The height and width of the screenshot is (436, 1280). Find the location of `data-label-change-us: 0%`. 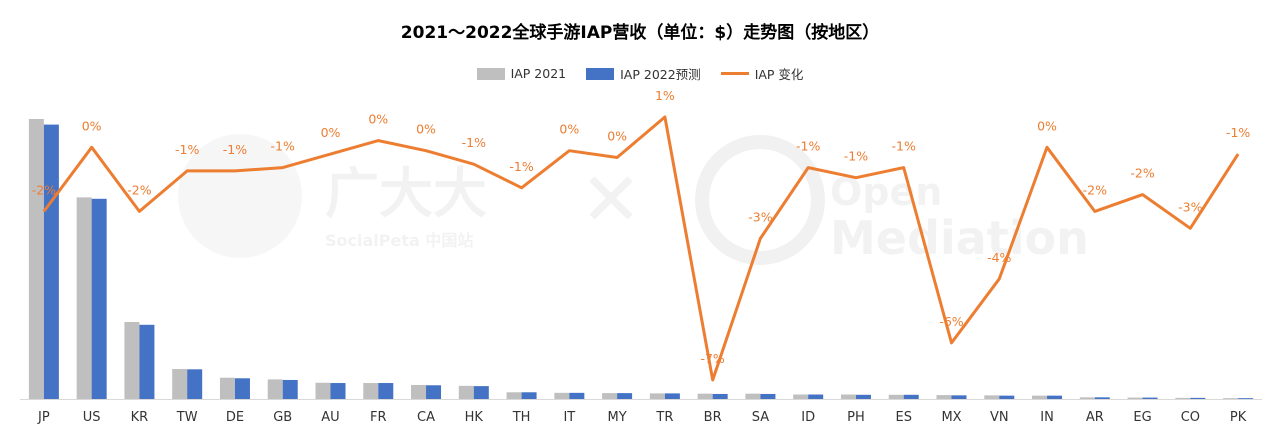

data-label-change-us: 0% is located at coordinates (92, 125).